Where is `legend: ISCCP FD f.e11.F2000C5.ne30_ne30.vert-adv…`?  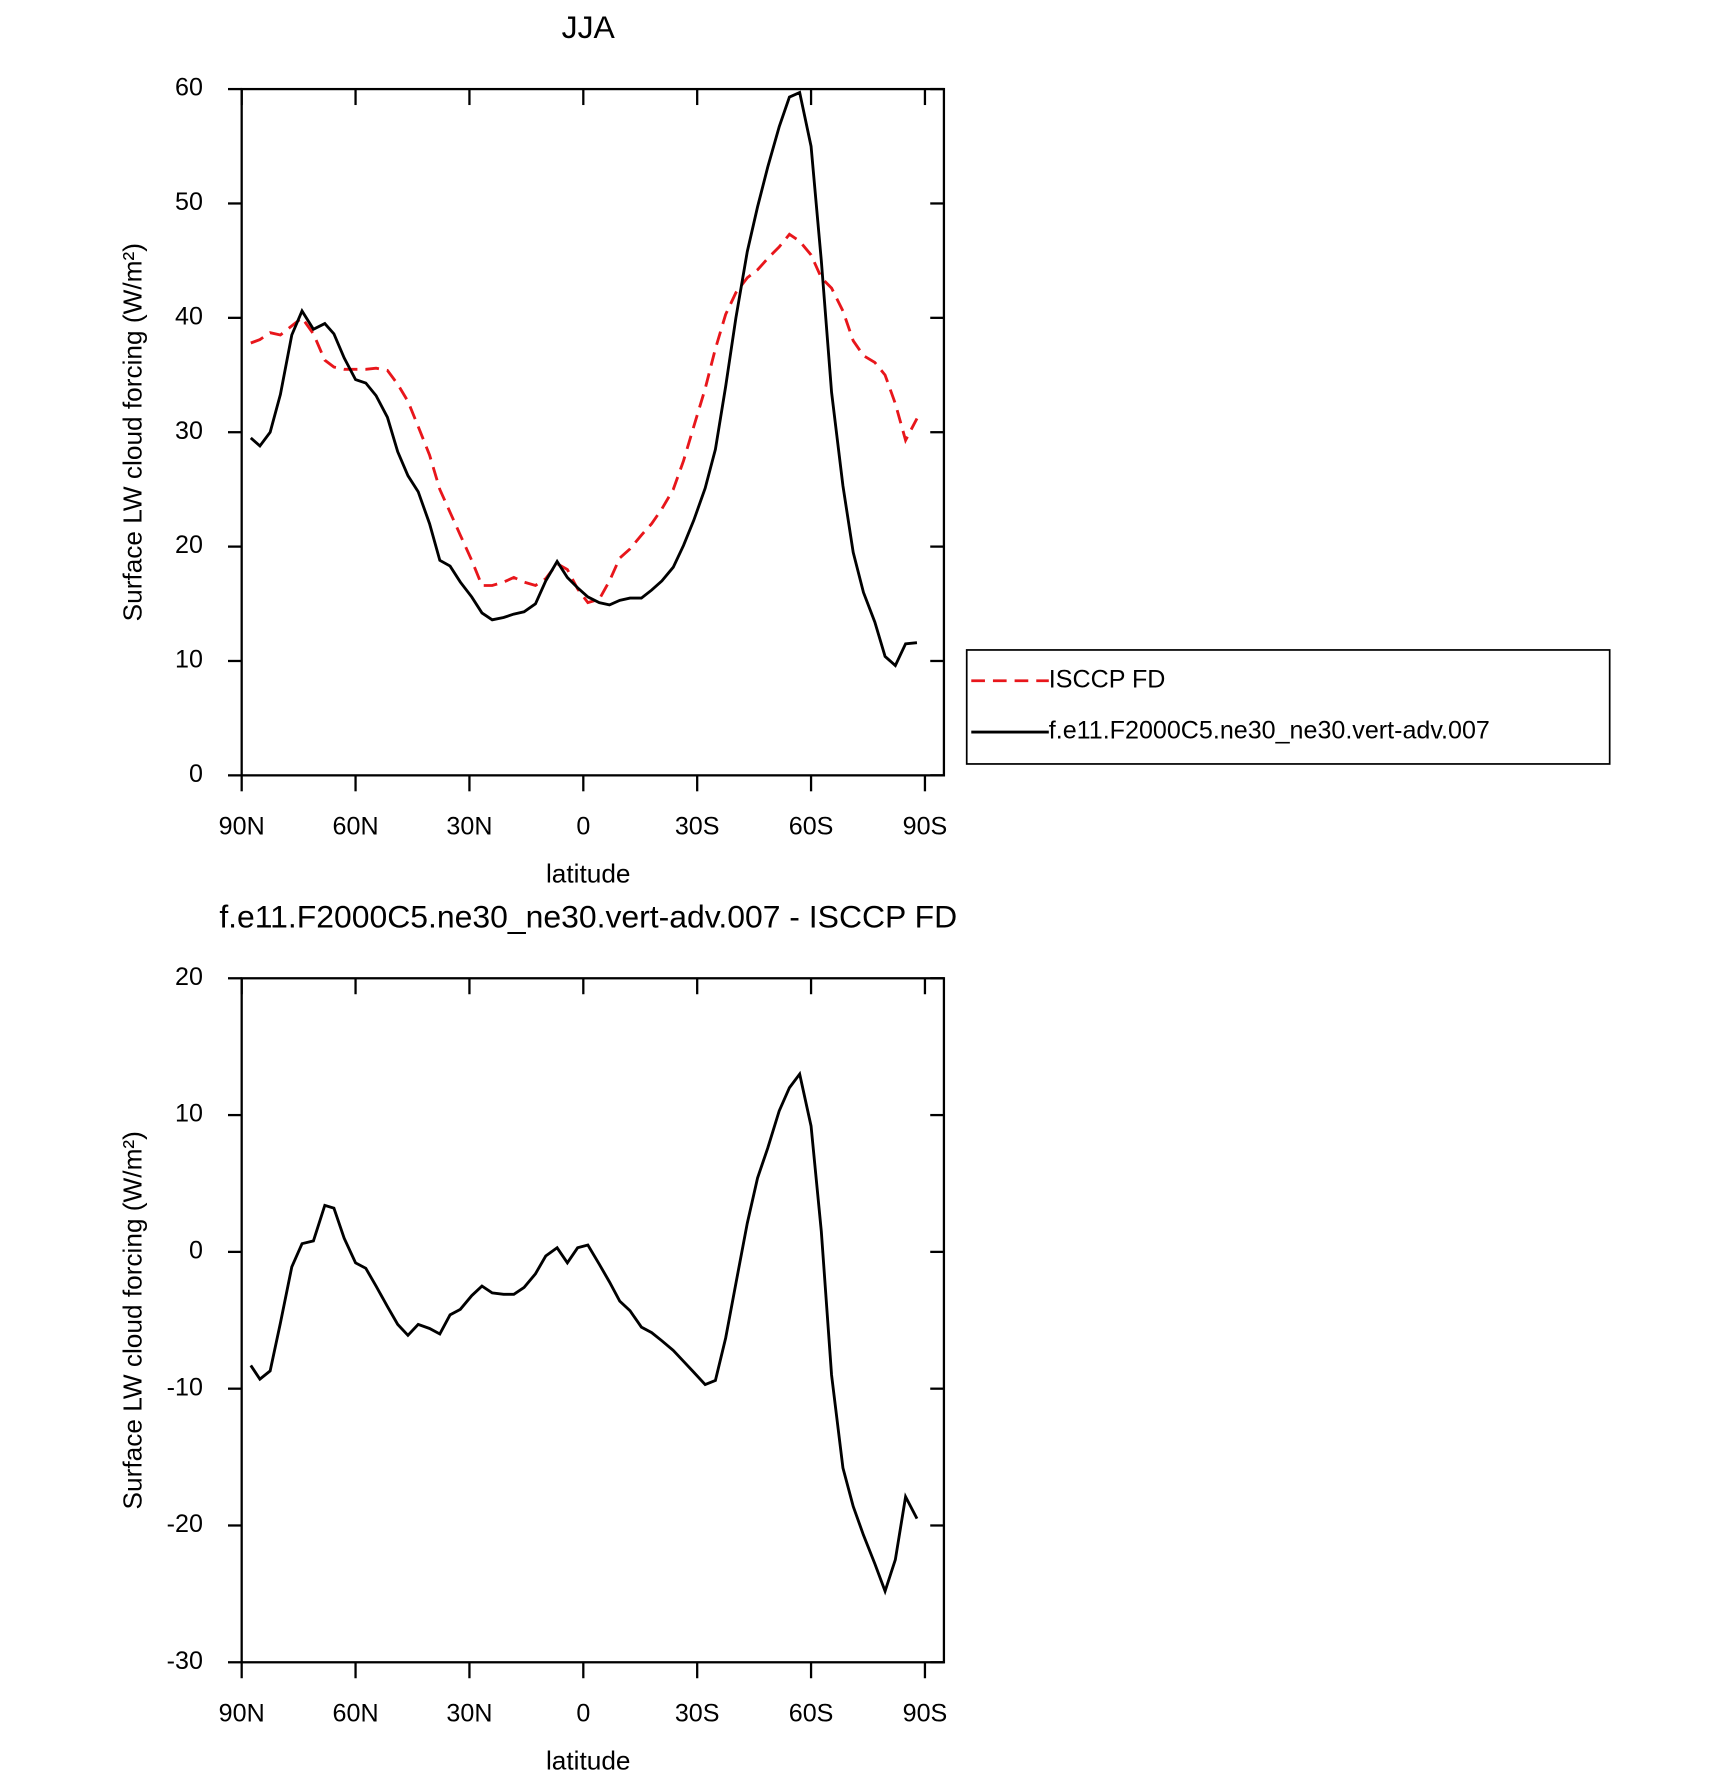 legend: ISCCP FD f.e11.F2000C5.ne30_ne30.vert-adv… is located at coordinates (1288, 707).